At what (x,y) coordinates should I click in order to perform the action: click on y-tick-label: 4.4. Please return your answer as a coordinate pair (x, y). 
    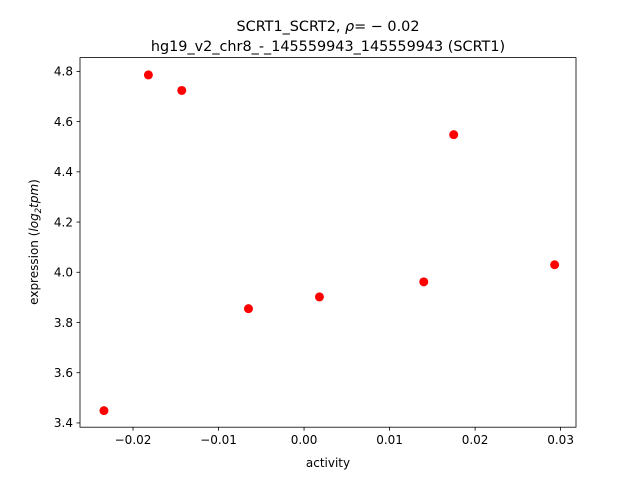
    Looking at the image, I should click on (63, 172).